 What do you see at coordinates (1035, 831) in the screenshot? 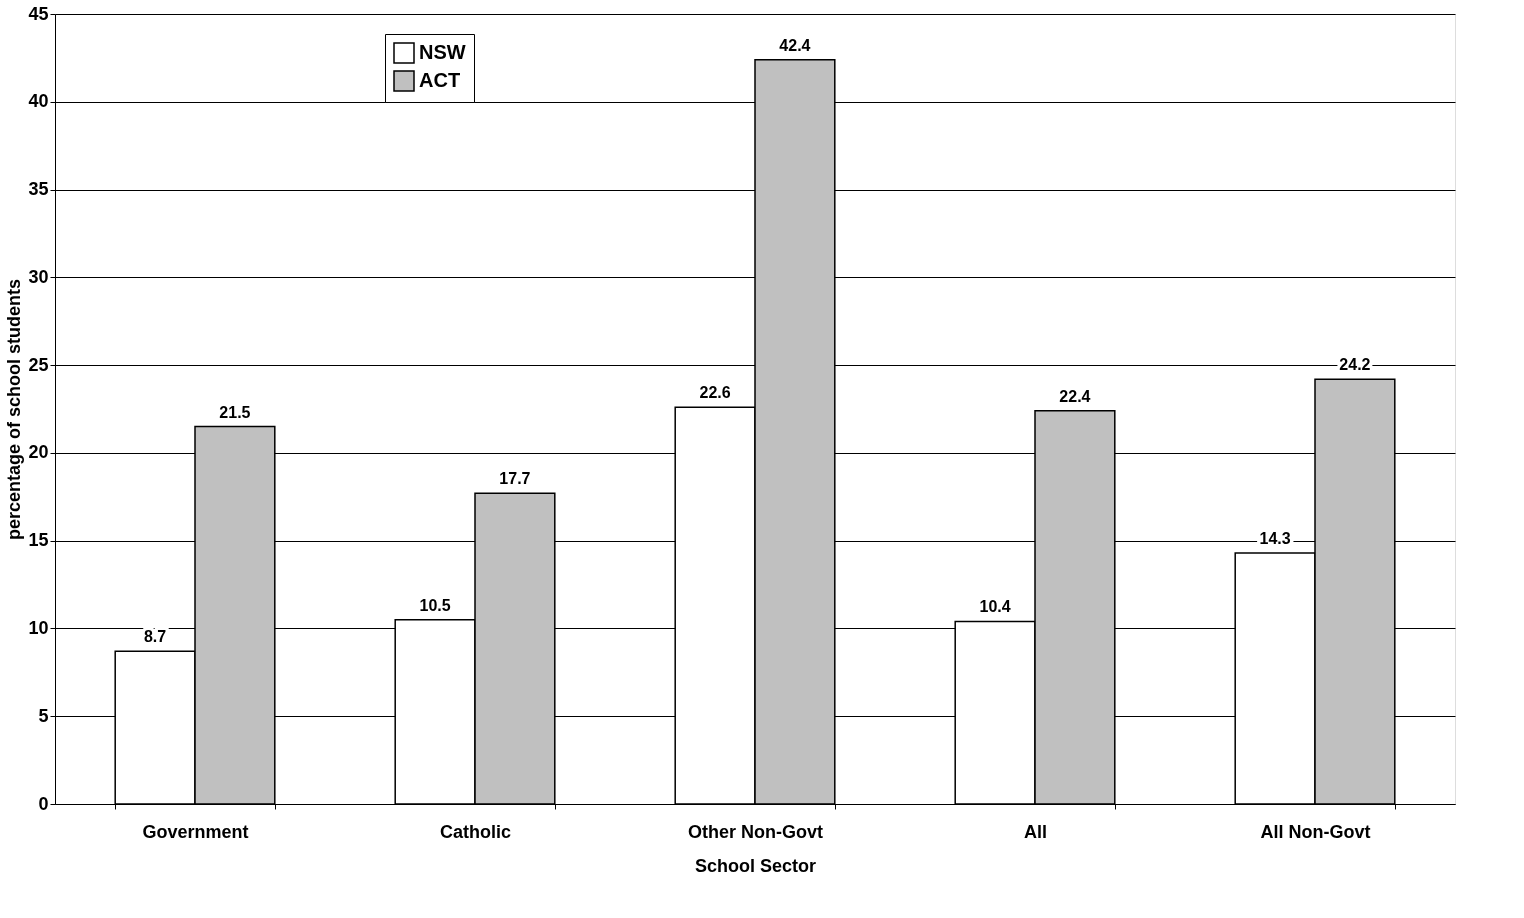
I see `x-tick-label: All` at bounding box center [1035, 831].